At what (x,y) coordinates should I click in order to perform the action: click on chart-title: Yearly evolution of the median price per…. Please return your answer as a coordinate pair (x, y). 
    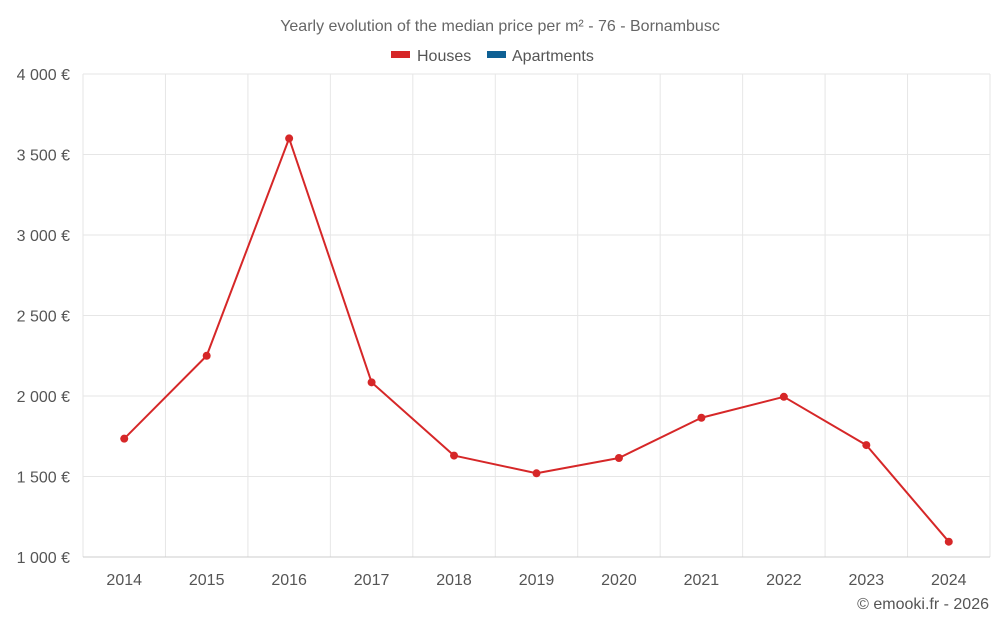
    Looking at the image, I should click on (500, 26).